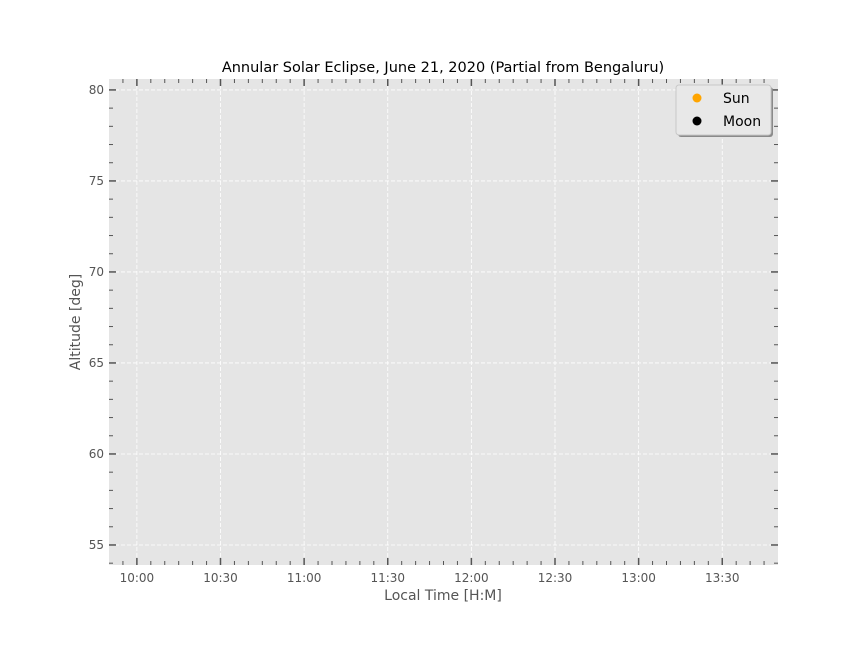  Describe the element at coordinates (697, 121) in the screenshot. I see `legend-marker-moon` at that location.